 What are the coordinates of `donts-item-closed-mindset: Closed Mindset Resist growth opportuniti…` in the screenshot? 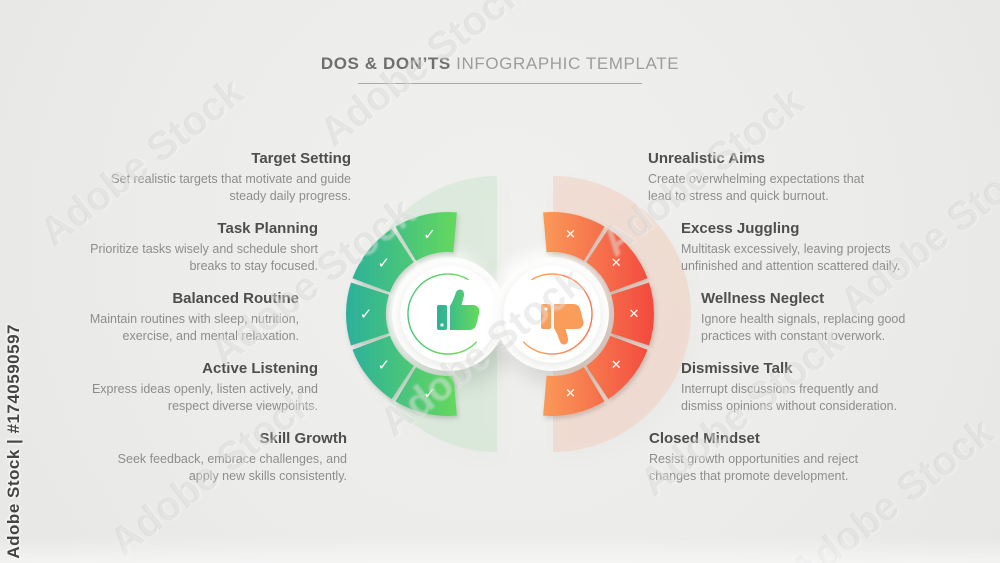 It's located at (769, 457).